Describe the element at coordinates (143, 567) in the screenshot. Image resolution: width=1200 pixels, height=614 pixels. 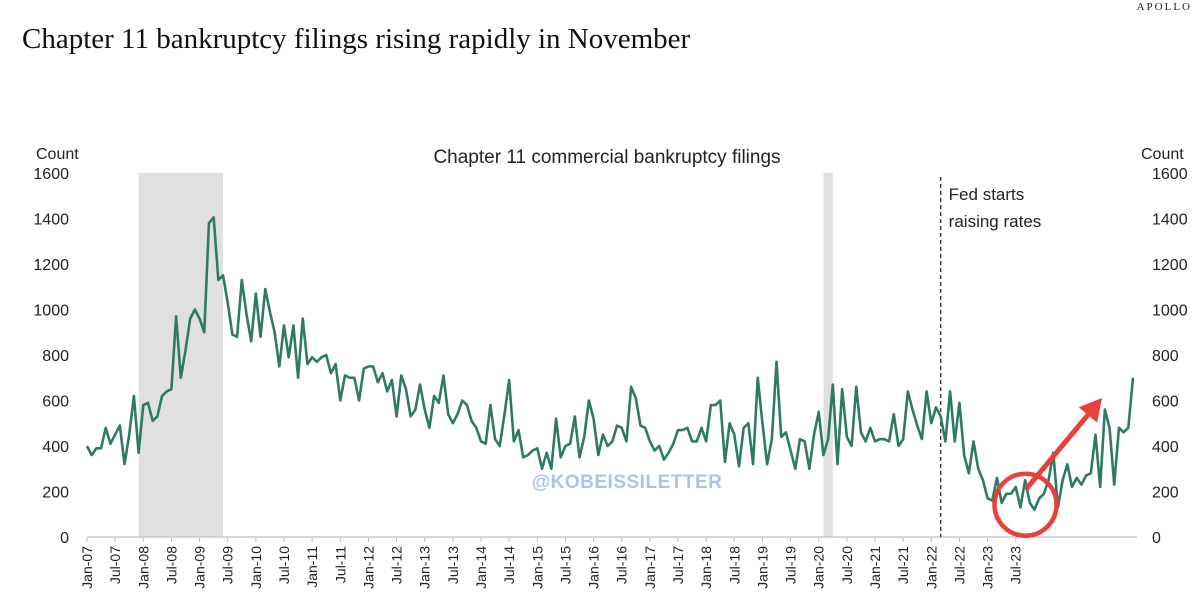
I see `x-tick-label: Jan-08` at that location.